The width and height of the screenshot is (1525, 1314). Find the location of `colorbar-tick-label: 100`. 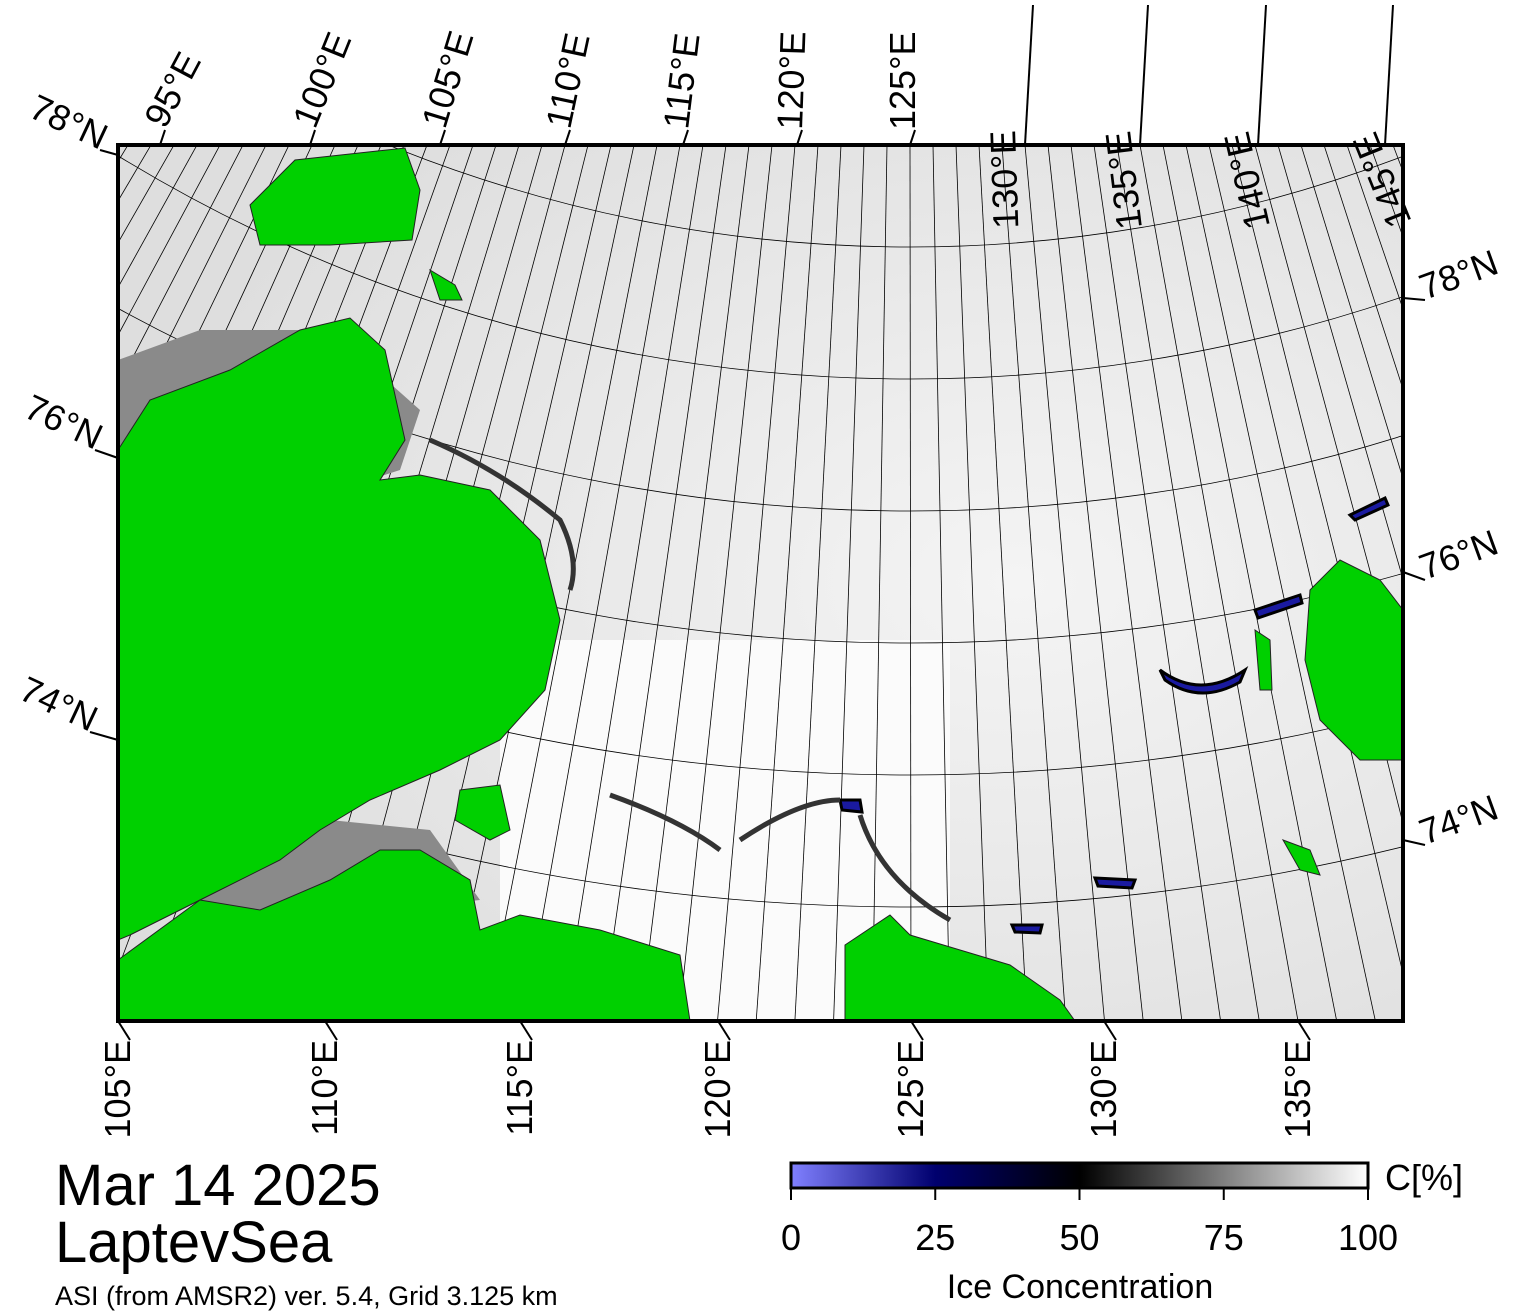

colorbar-tick-label: 100 is located at coordinates (1368, 1237).